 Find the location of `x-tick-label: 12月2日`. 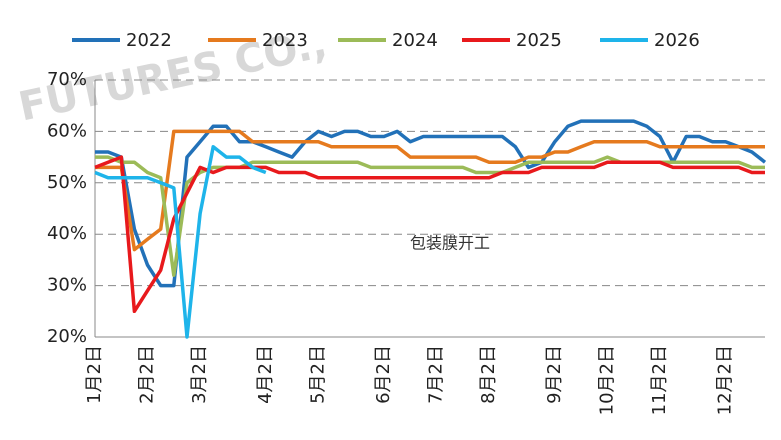

x-tick-label: 12月2日 is located at coordinates (725, 380).